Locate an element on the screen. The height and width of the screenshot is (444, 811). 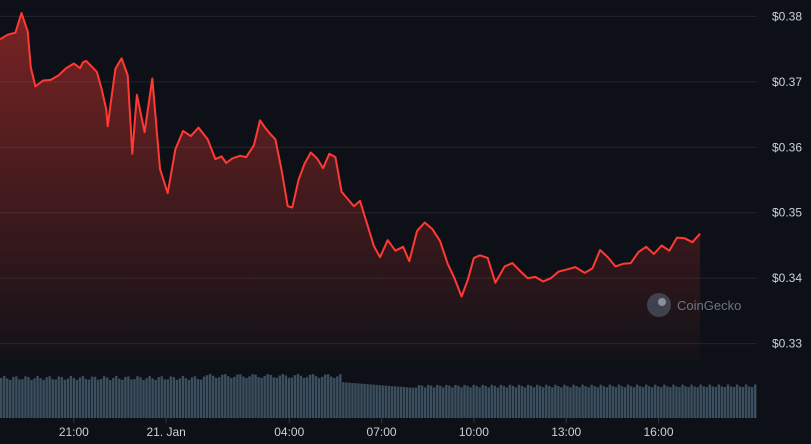
coingecko-watermark: CoinGecko is located at coordinates (694, 305).